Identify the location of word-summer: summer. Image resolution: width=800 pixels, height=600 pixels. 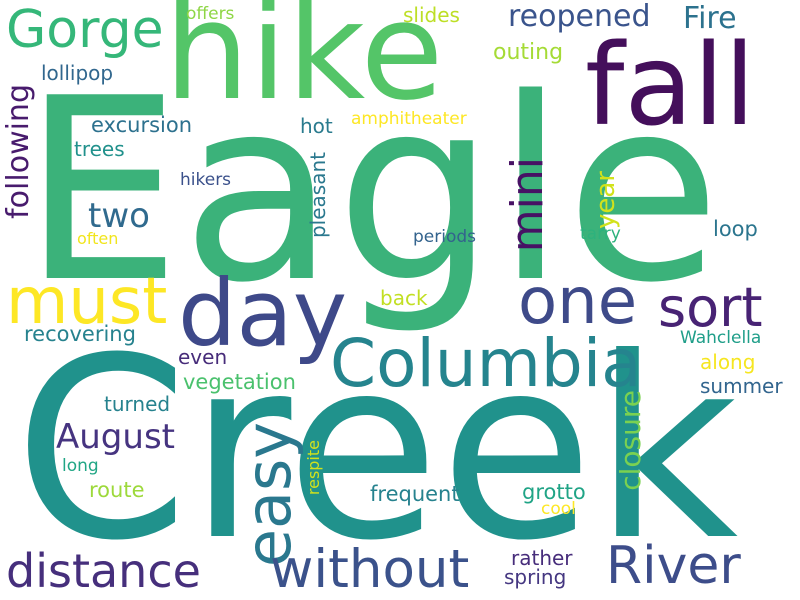
(741, 386).